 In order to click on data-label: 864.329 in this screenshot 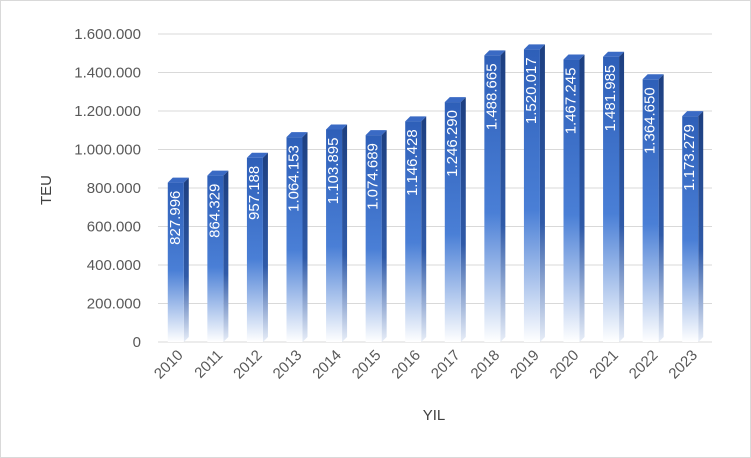, I will do `click(214, 211)`.